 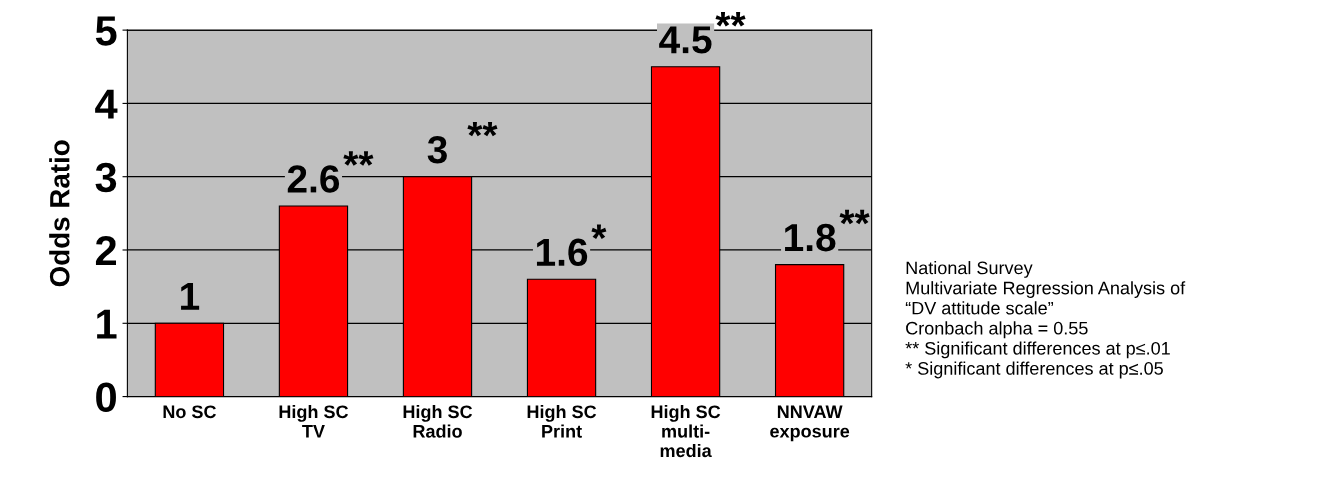 What do you see at coordinates (437, 149) in the screenshot?
I see `data-label: 3` at bounding box center [437, 149].